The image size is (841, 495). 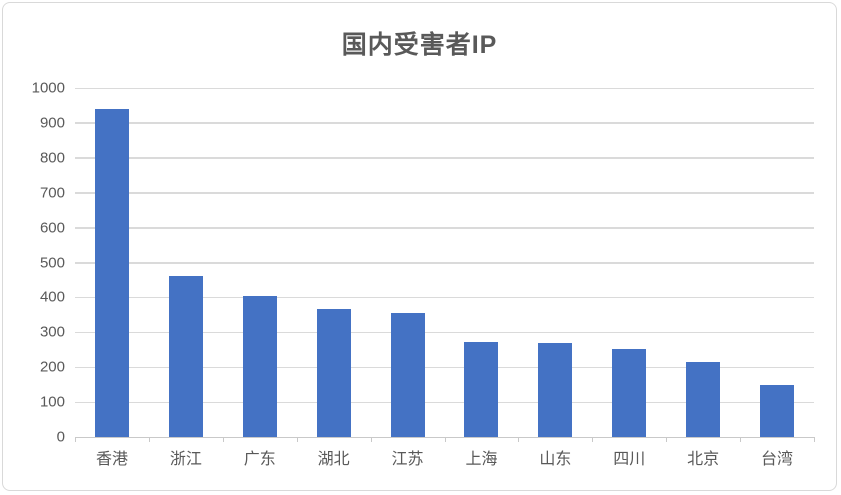 What do you see at coordinates (555, 459) in the screenshot?
I see `x-category-label: 山东` at bounding box center [555, 459].